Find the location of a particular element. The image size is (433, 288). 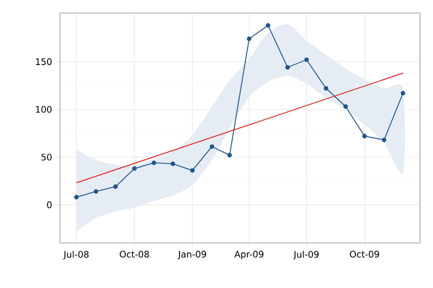

x-tick-label: Jul-08 is located at coordinates (76, 255).